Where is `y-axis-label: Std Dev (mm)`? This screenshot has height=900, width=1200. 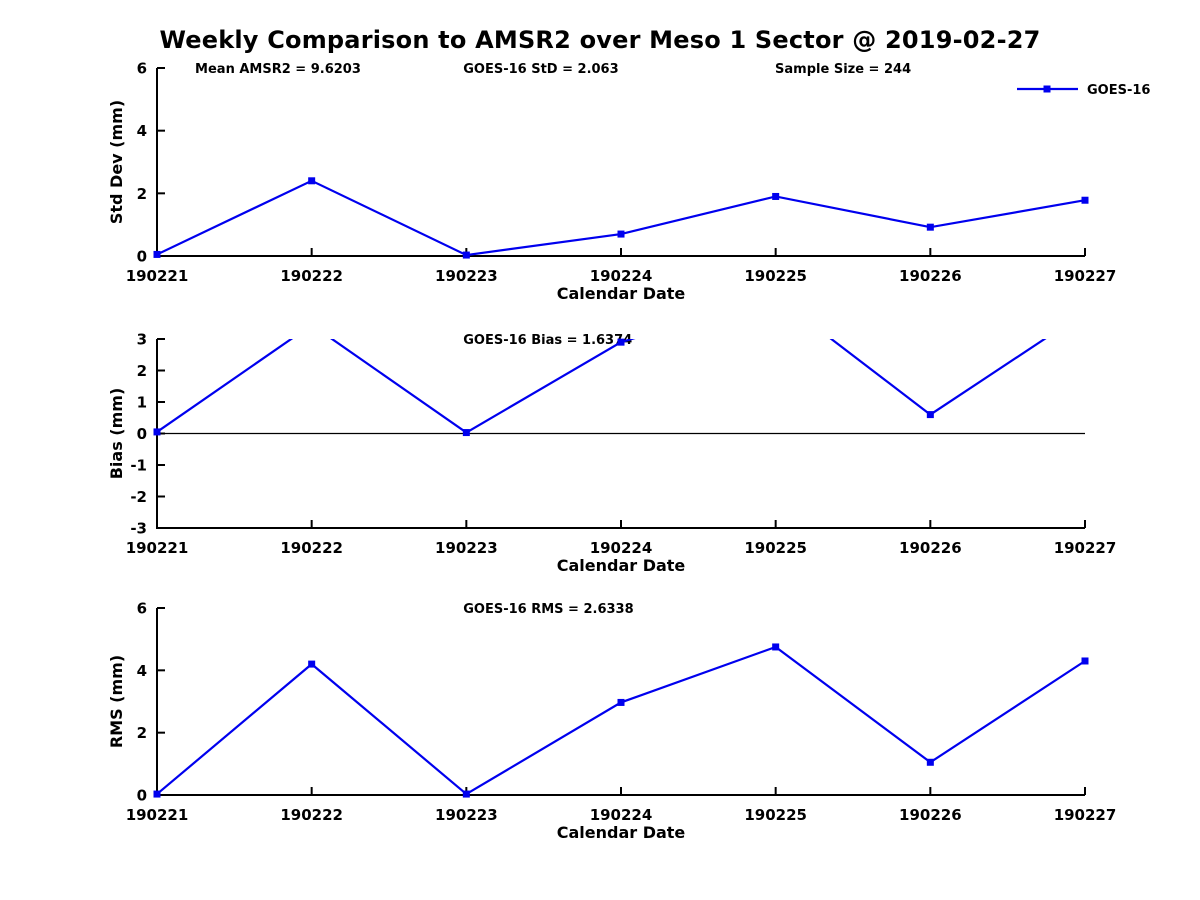 y-axis-label: Std Dev (mm) is located at coordinates (116, 162).